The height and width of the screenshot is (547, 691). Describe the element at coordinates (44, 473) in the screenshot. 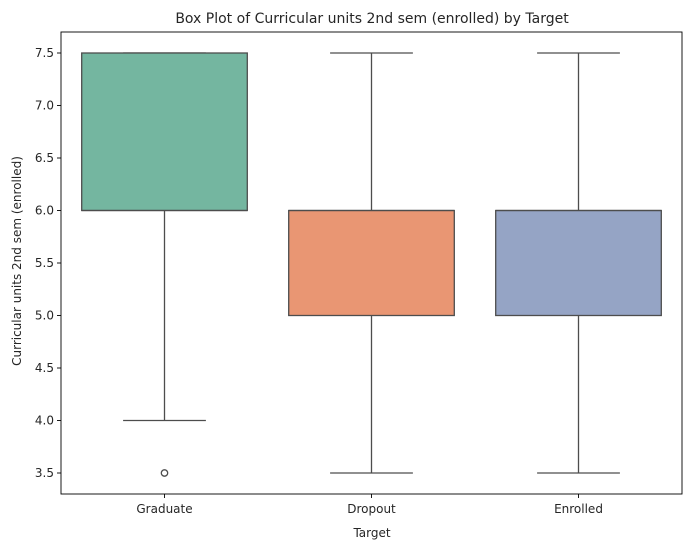

I see `y-tick-label: 3.5` at that location.